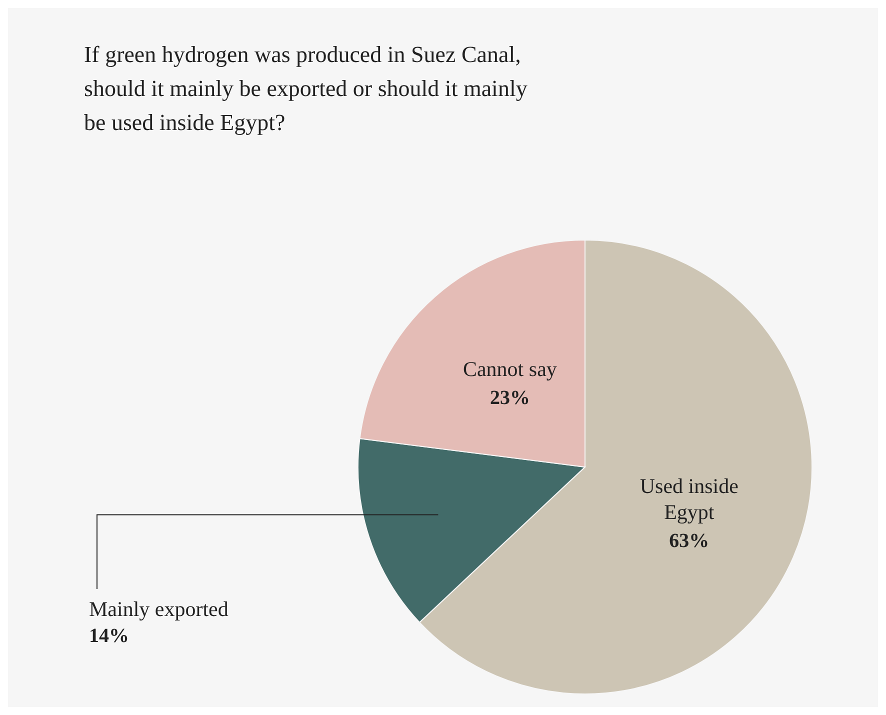 The height and width of the screenshot is (715, 886). Describe the element at coordinates (689, 541) in the screenshot. I see `data-label: 63%` at that location.